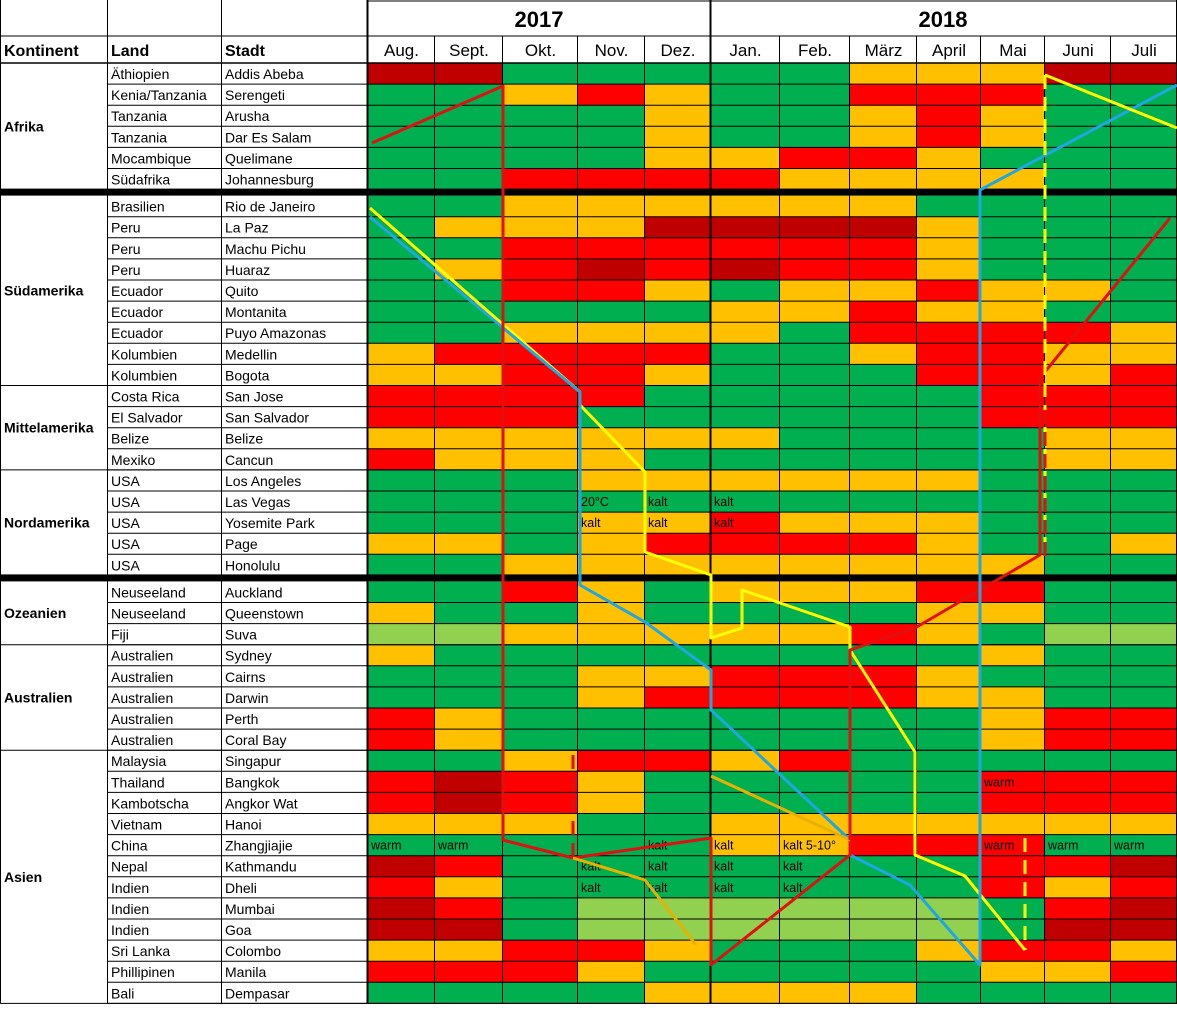 Image resolution: width=1177 pixels, height=1014 pixels. I want to click on column-header-kontinent: Kontinent, so click(41, 51).